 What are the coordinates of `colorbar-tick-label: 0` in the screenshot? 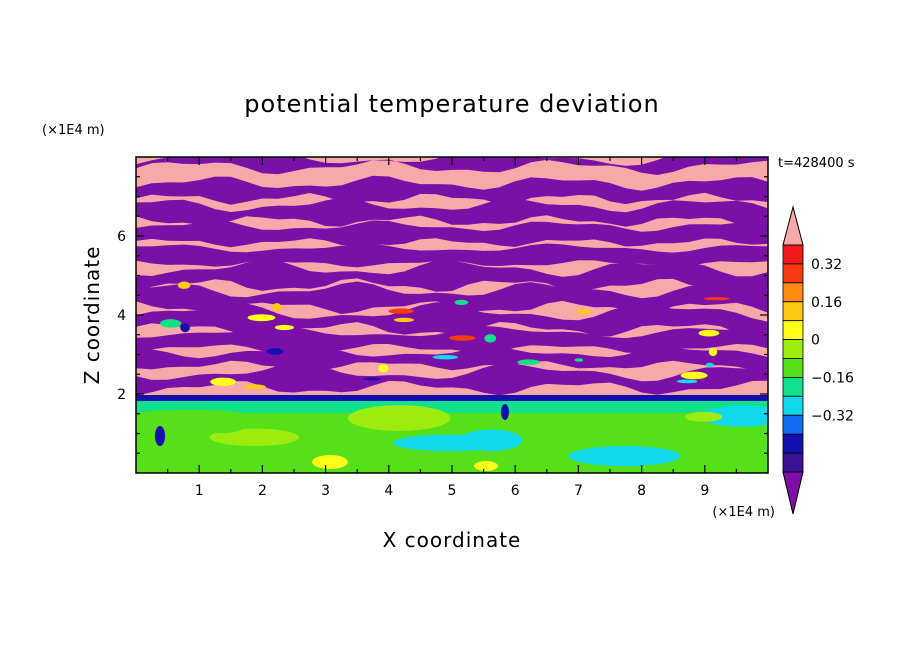 It's located at (815, 341).